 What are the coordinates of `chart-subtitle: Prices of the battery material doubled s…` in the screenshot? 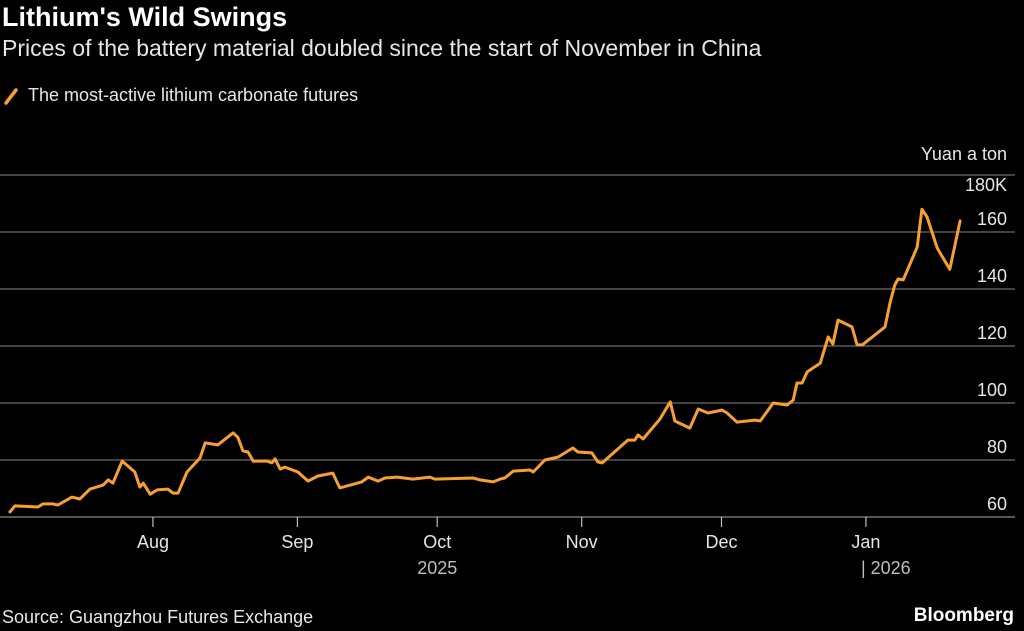 It's located at (382, 48).